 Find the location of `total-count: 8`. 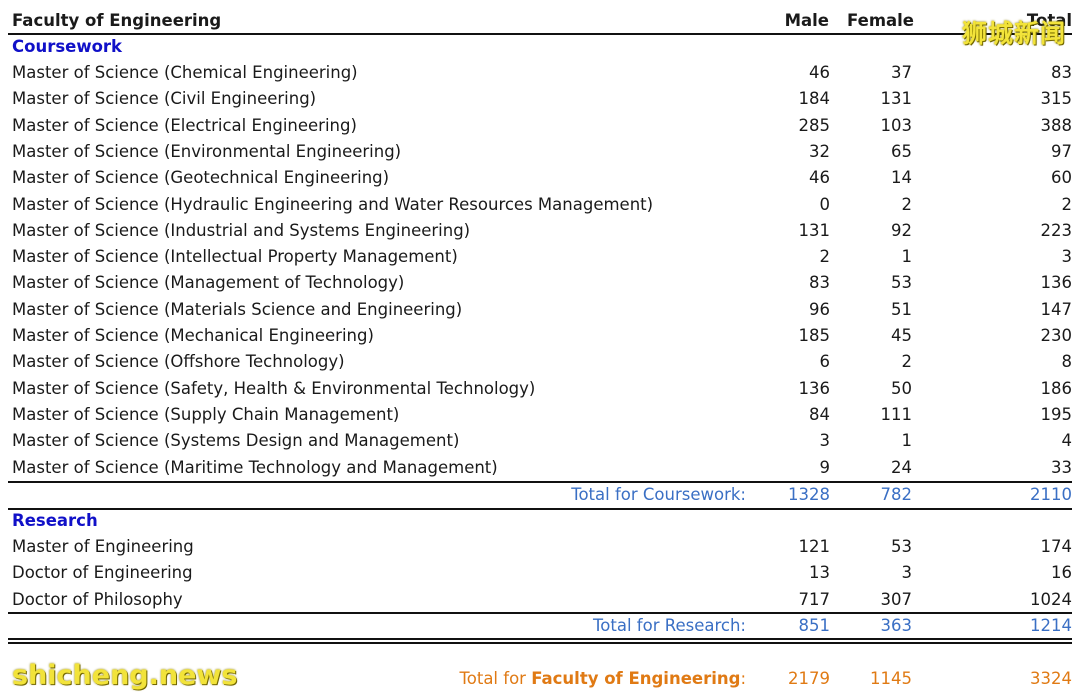

total-count: 8 is located at coordinates (1067, 362).